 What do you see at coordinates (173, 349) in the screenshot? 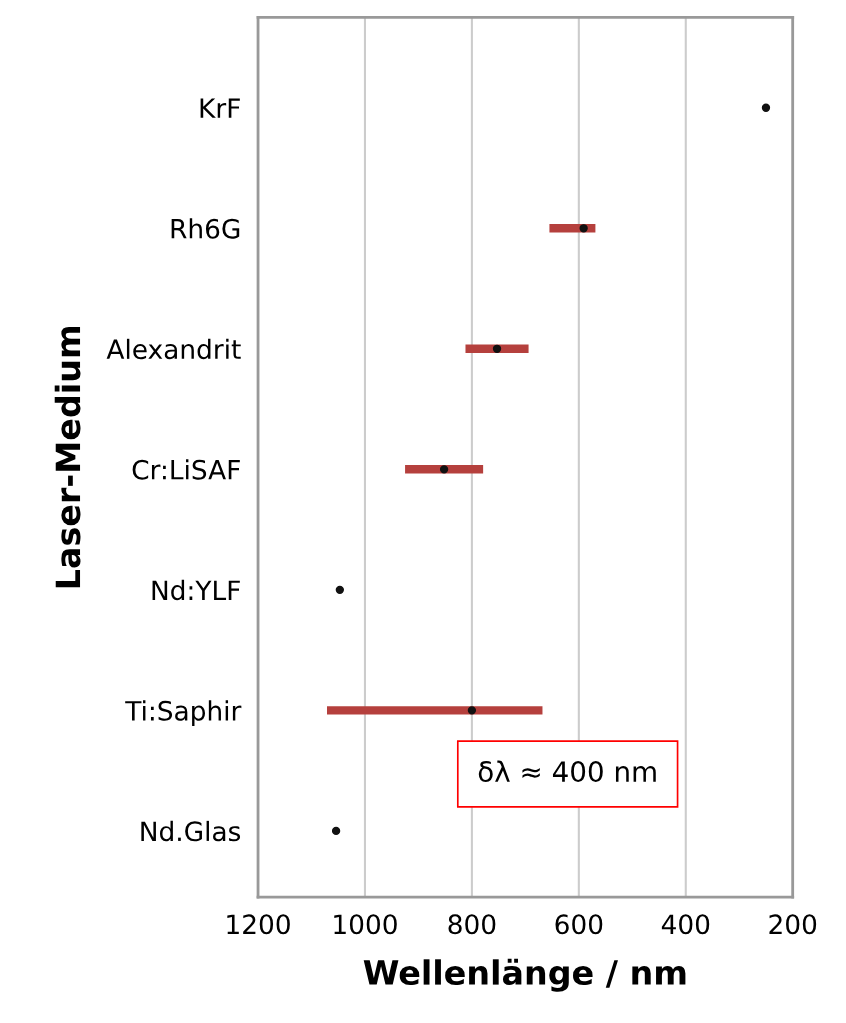
I see `y-tick-label: Alexandrit` at bounding box center [173, 349].